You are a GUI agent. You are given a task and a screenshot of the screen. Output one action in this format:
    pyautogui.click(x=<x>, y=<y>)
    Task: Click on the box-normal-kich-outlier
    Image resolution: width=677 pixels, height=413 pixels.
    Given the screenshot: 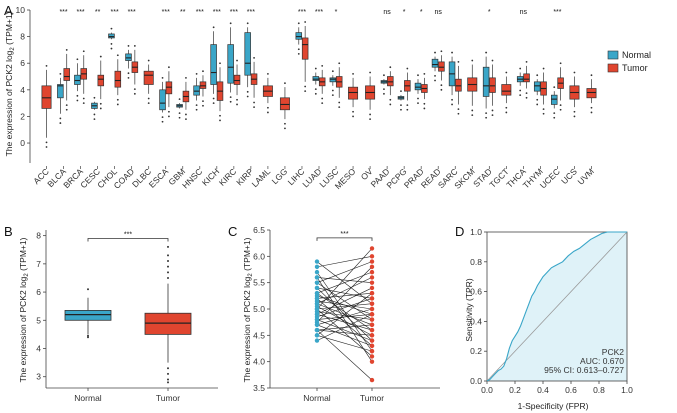 What is the action you would take?
    pyautogui.click(x=213, y=103)
    